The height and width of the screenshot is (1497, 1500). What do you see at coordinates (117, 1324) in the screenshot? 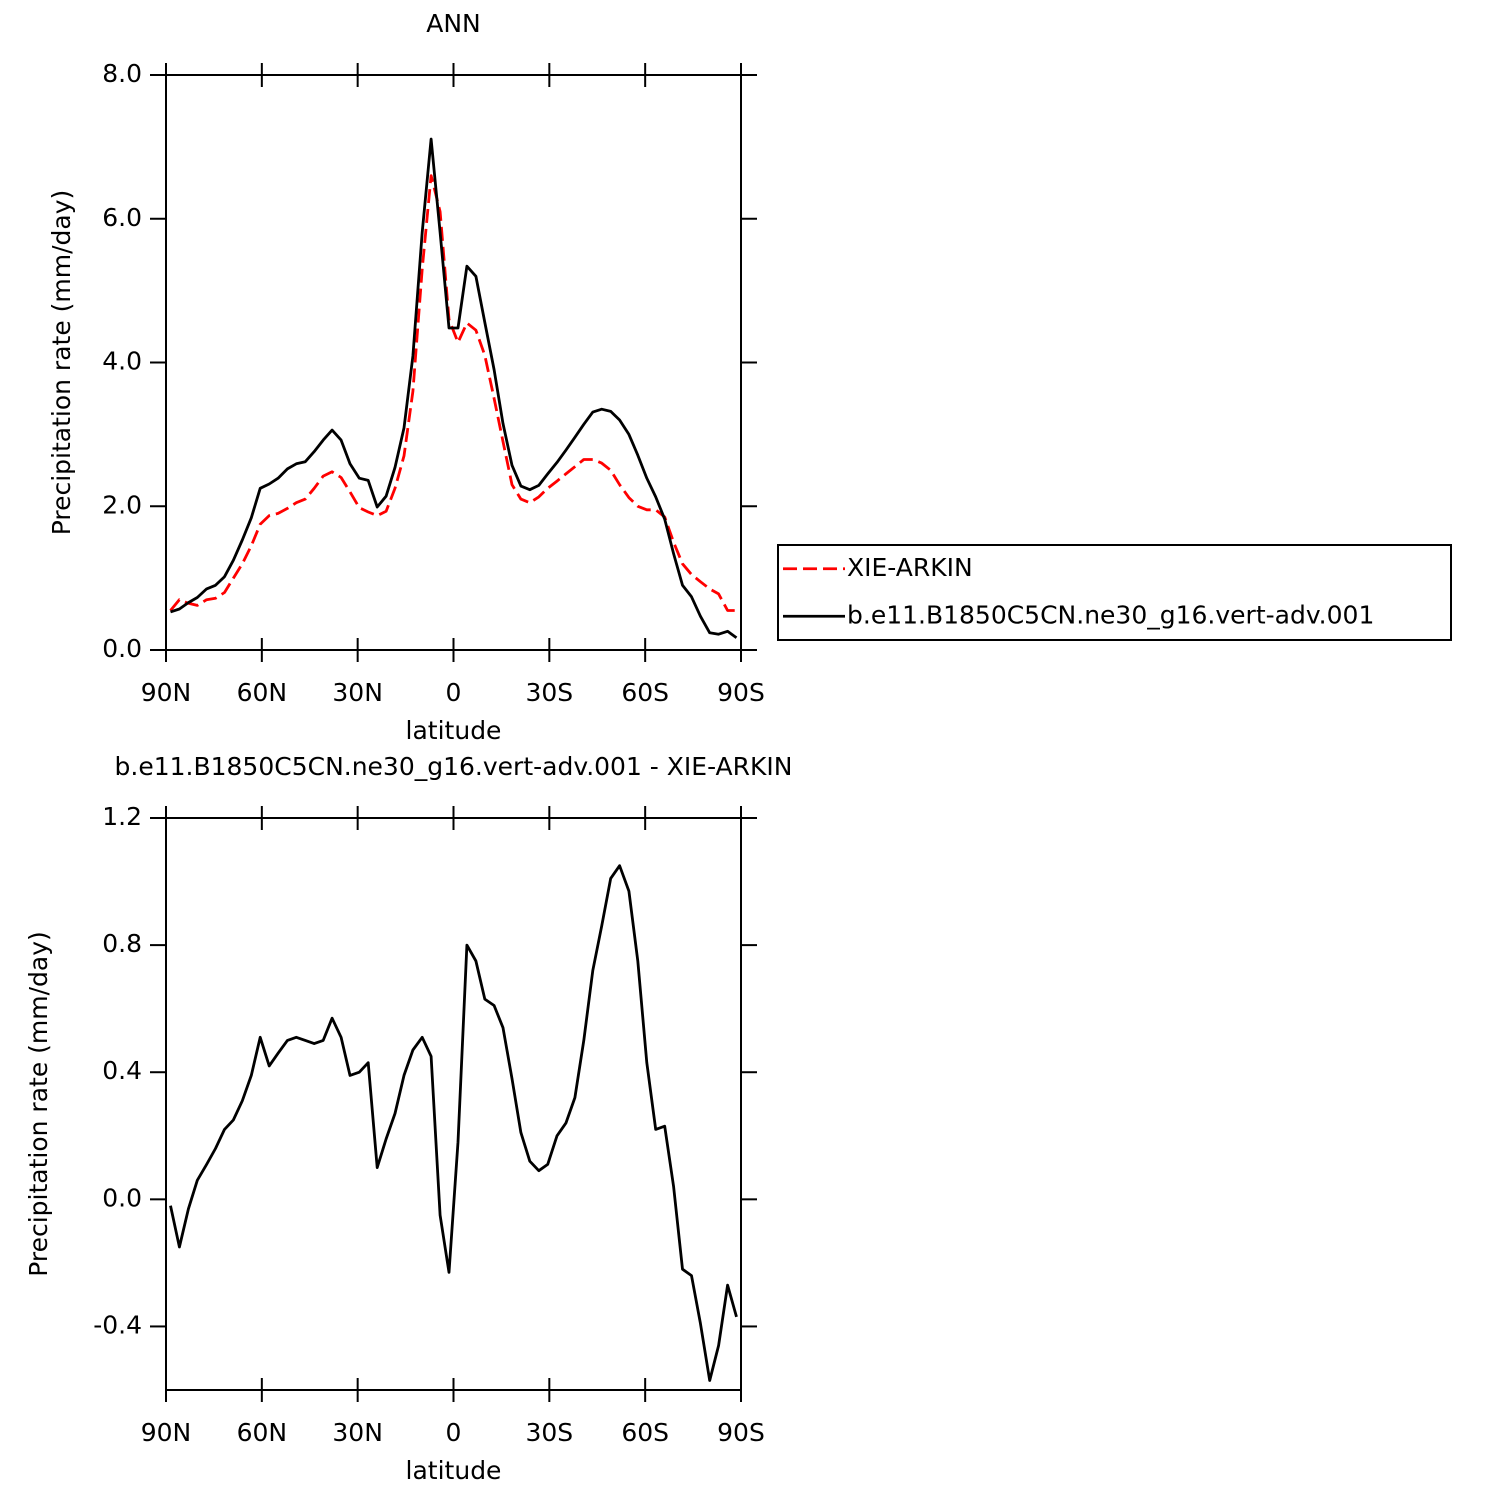
I see `y-tick-label: -0.4` at bounding box center [117, 1324].